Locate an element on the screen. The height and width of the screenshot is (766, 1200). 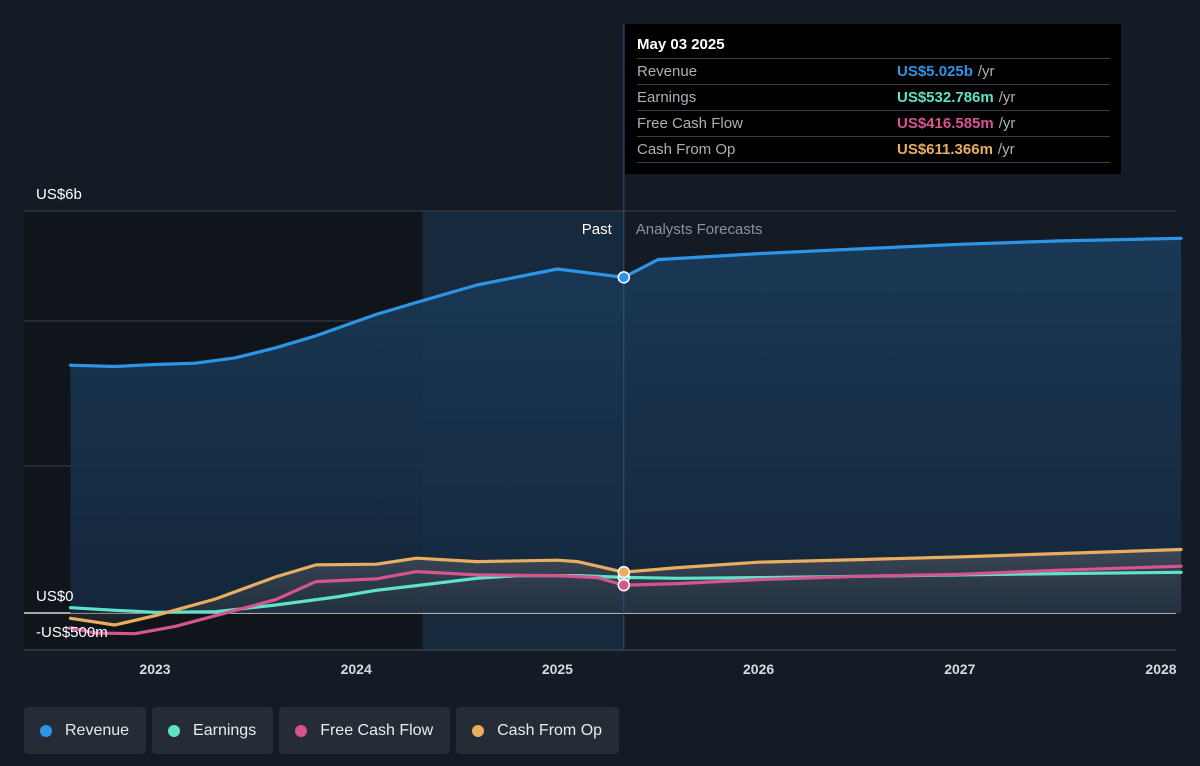
tooltip-value: US$611.366m is located at coordinates (945, 149).